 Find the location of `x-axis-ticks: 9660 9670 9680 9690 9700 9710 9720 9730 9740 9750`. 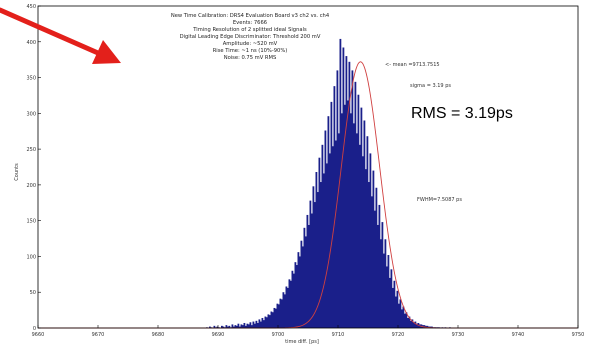

x-axis-ticks: 9660 9670 9680 9690 9700 9710 9720 9730 9740 9750 is located at coordinates (308, 331).